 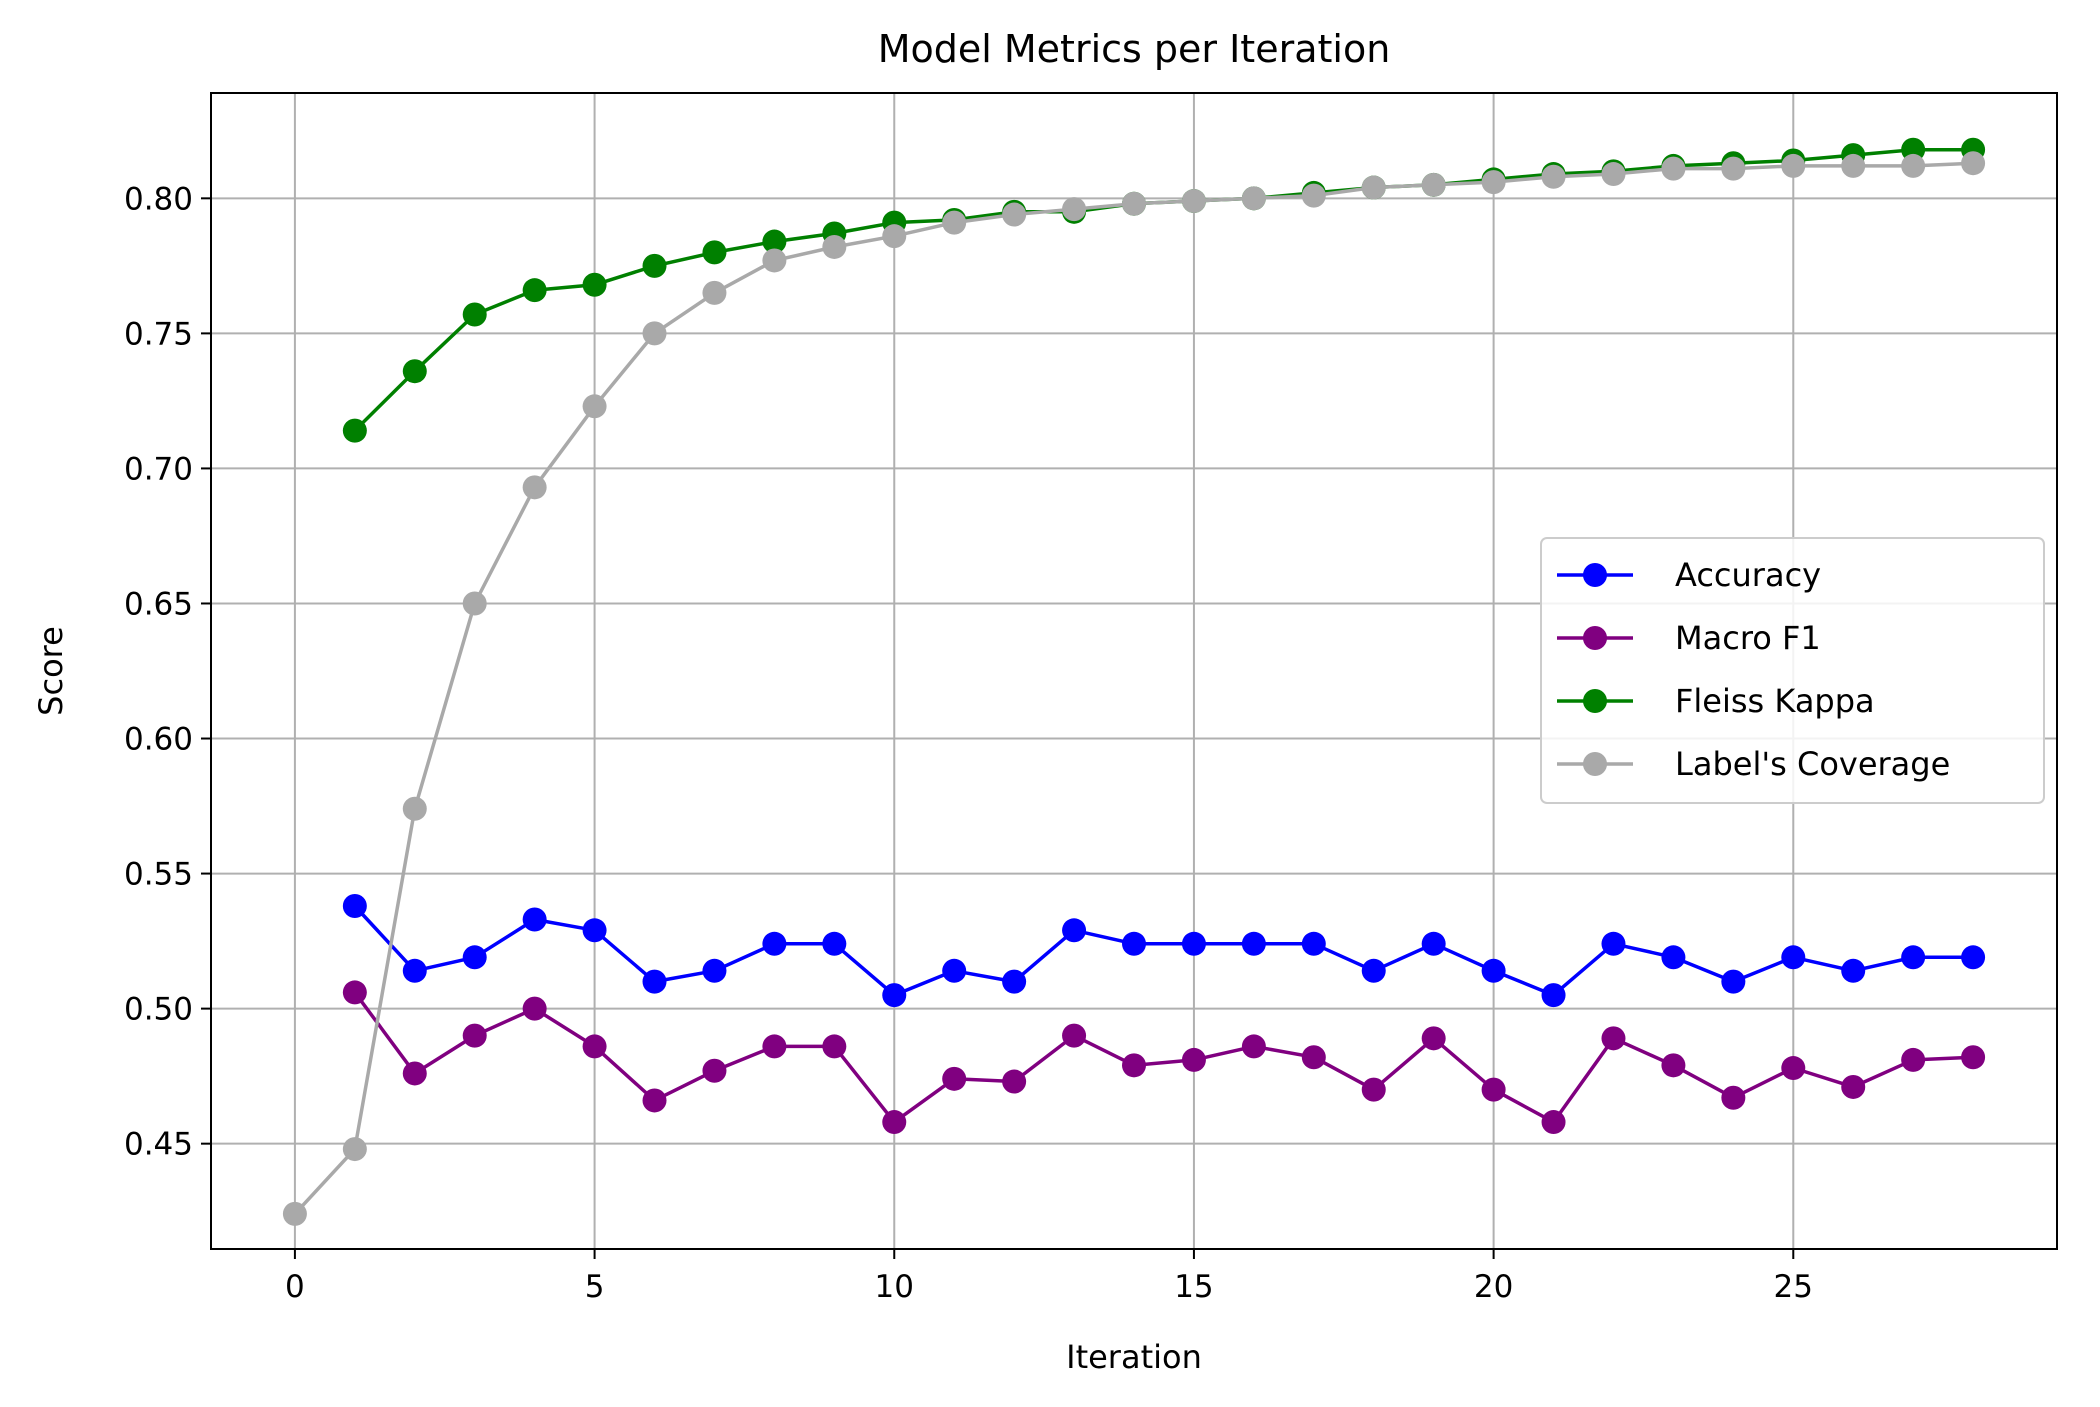 I want to click on x-tick-label: 5, so click(x=595, y=1287).